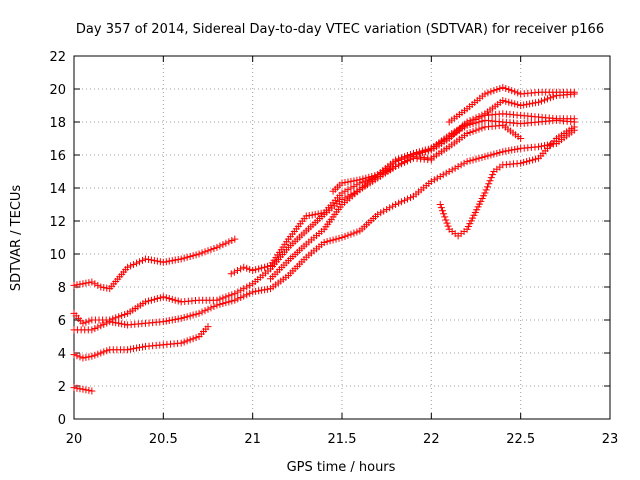 This screenshot has width=640, height=480. Describe the element at coordinates (163, 439) in the screenshot. I see `x-tick-label: 20.5` at that location.